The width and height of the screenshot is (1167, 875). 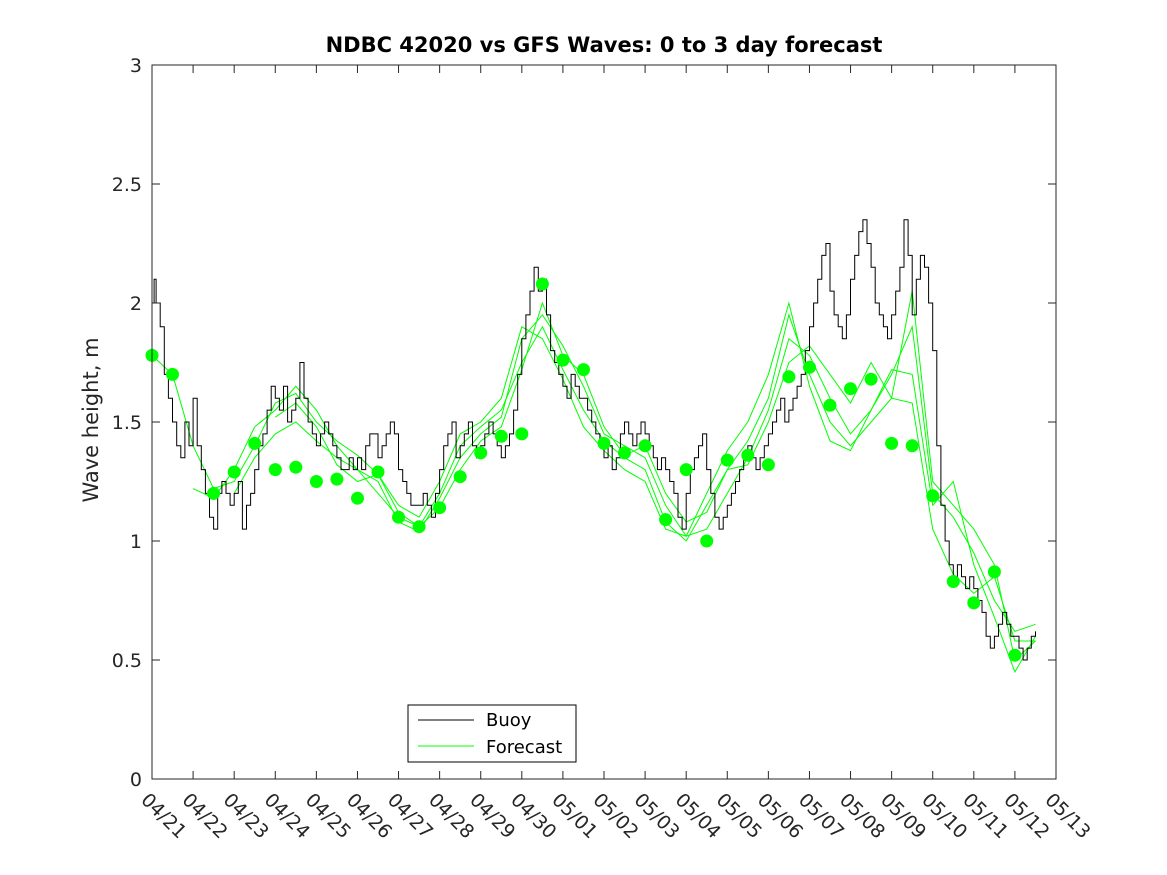 I want to click on x-tick-label: 05/12, so click(x=1026, y=816).